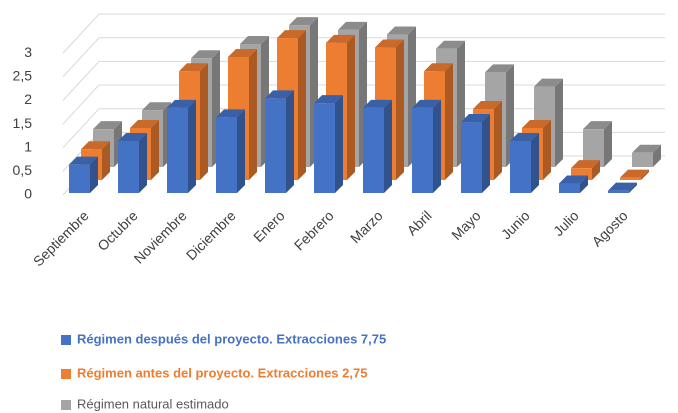 This screenshot has width=678, height=413. What do you see at coordinates (366, 226) in the screenshot?
I see `x-tick-label: Marzo` at bounding box center [366, 226].